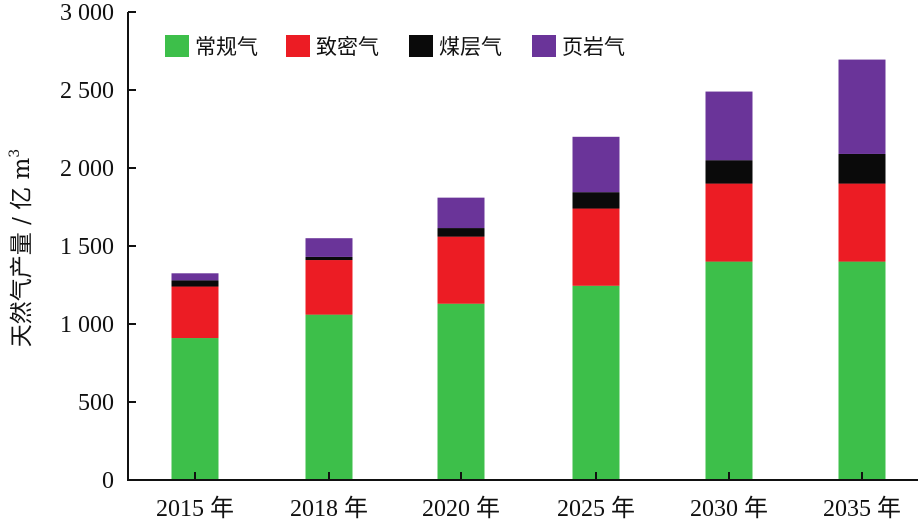  Describe the element at coordinates (395, 47) in the screenshot. I see `legend: 常规气 致密气 煤层气 页岩气` at that location.